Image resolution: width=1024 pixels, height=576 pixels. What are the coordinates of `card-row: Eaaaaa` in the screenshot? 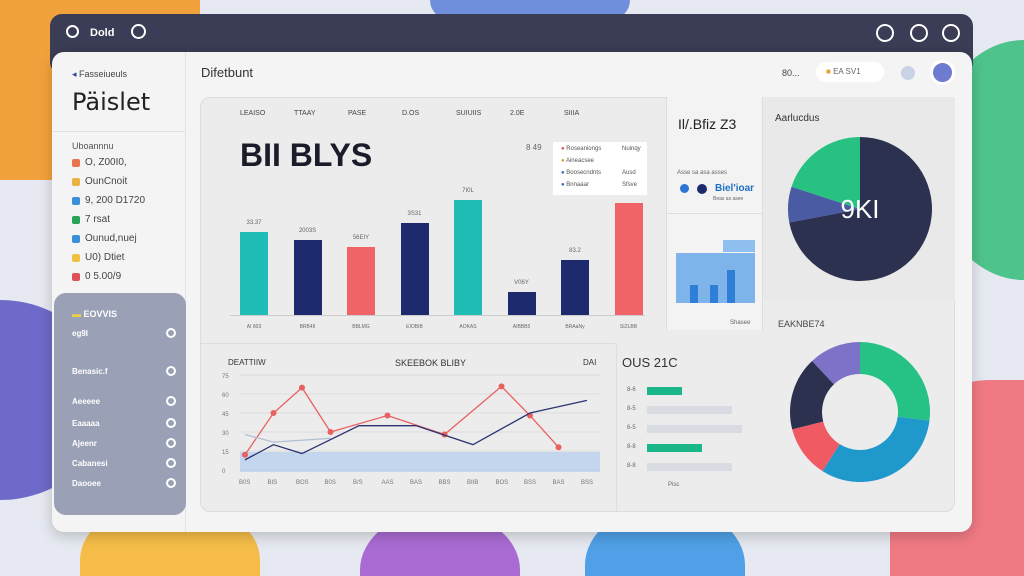 It's located at (86, 423).